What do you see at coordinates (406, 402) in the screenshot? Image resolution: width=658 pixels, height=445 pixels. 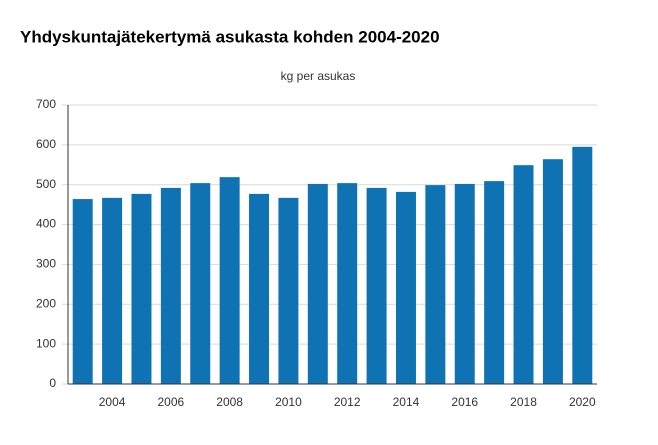 I see `x-tick-label: 2014` at bounding box center [406, 402].